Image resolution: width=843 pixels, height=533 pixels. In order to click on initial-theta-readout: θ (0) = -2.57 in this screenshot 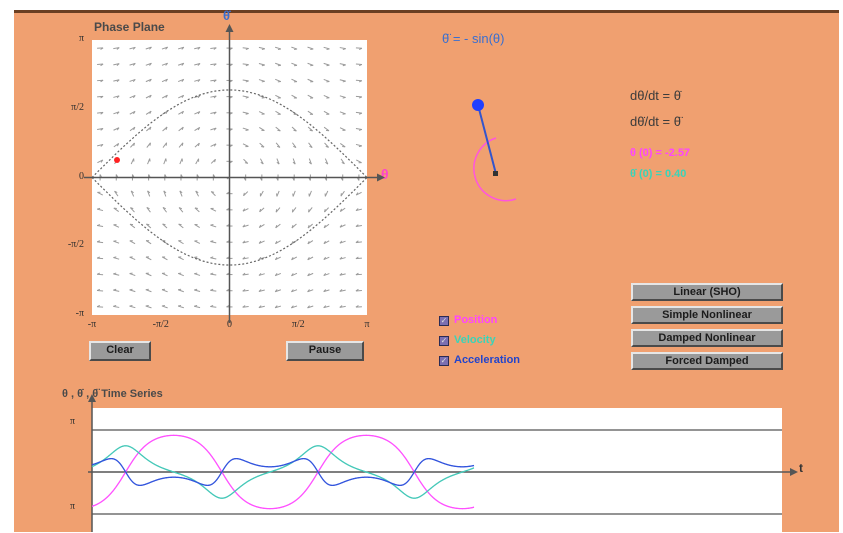, I will do `click(660, 153)`.